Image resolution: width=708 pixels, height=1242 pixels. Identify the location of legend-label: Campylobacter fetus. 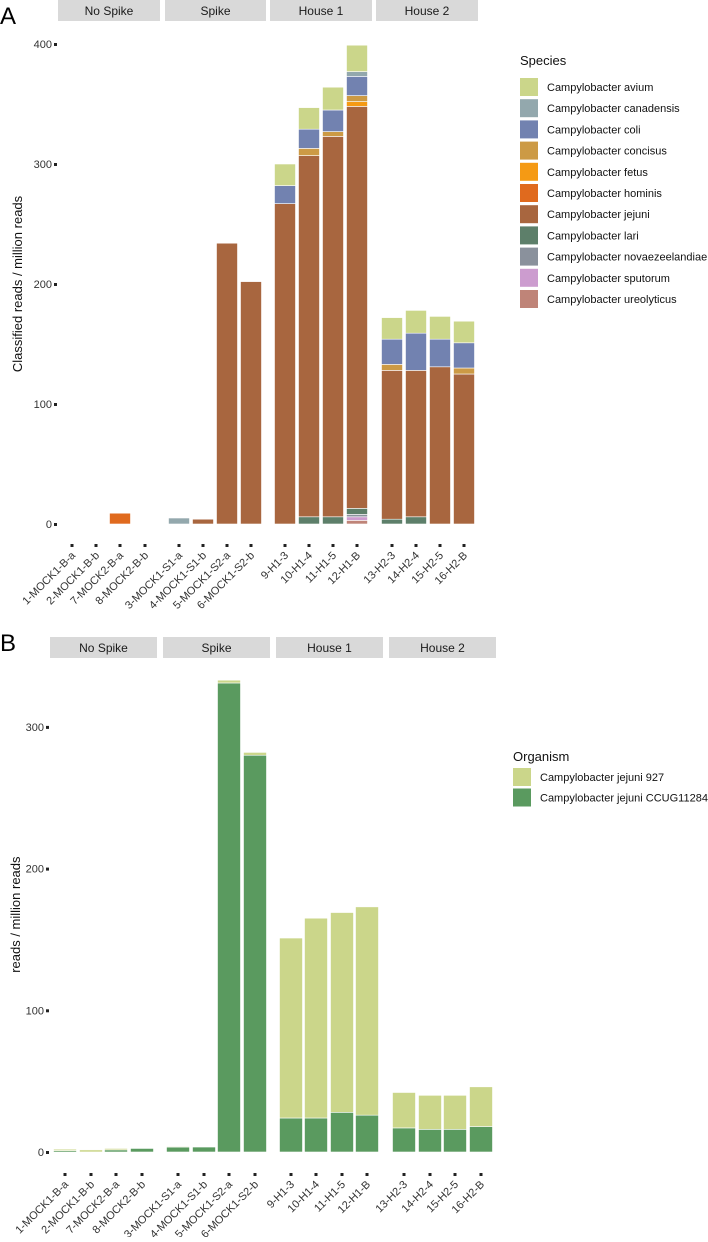
(597, 173).